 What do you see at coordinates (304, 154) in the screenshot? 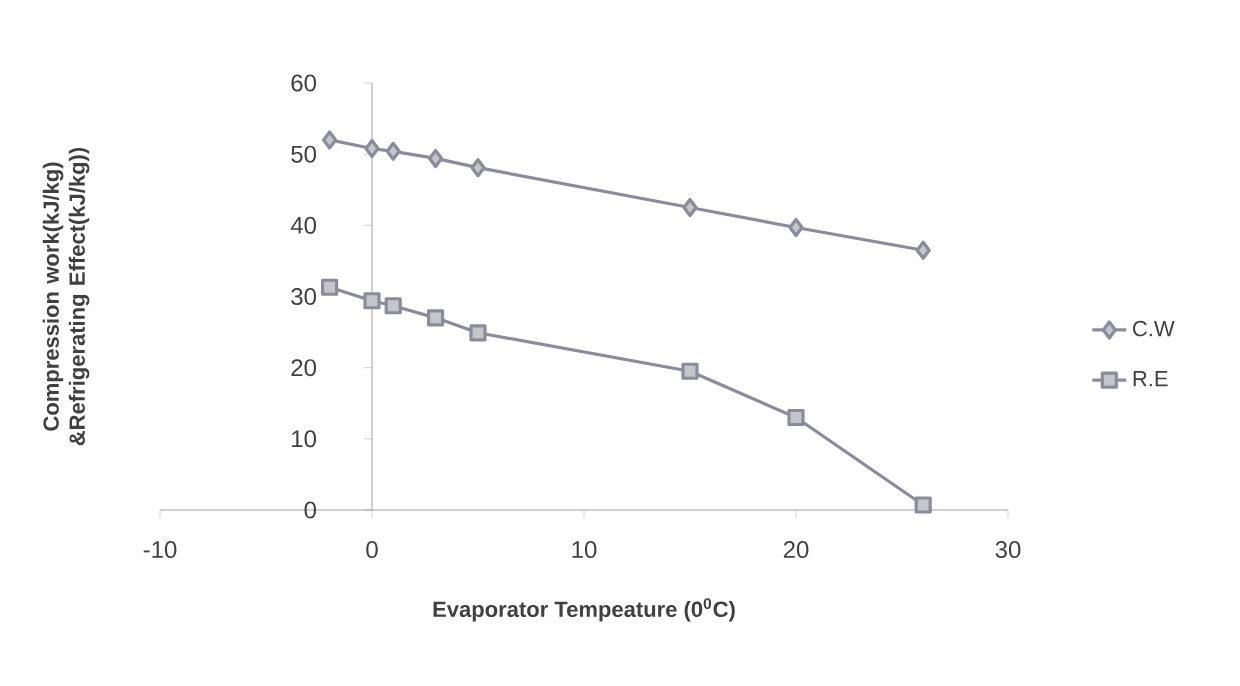
I see `y-tick-label: 50` at bounding box center [304, 154].